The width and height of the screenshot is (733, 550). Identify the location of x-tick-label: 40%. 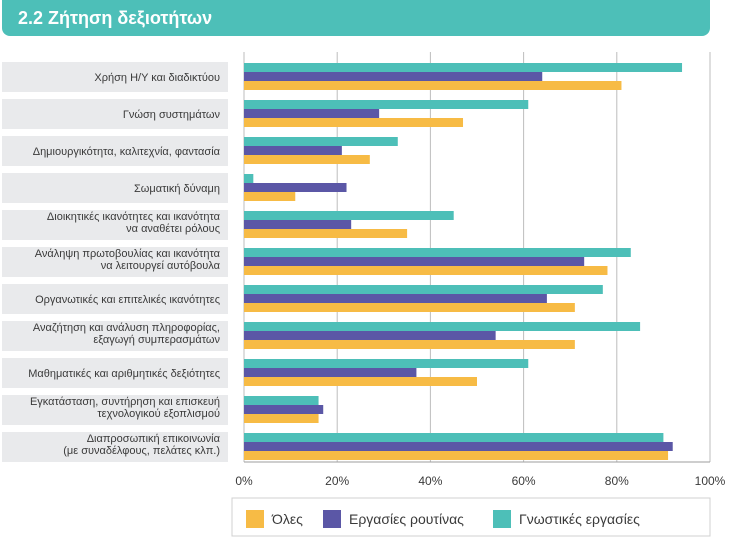
(430, 481).